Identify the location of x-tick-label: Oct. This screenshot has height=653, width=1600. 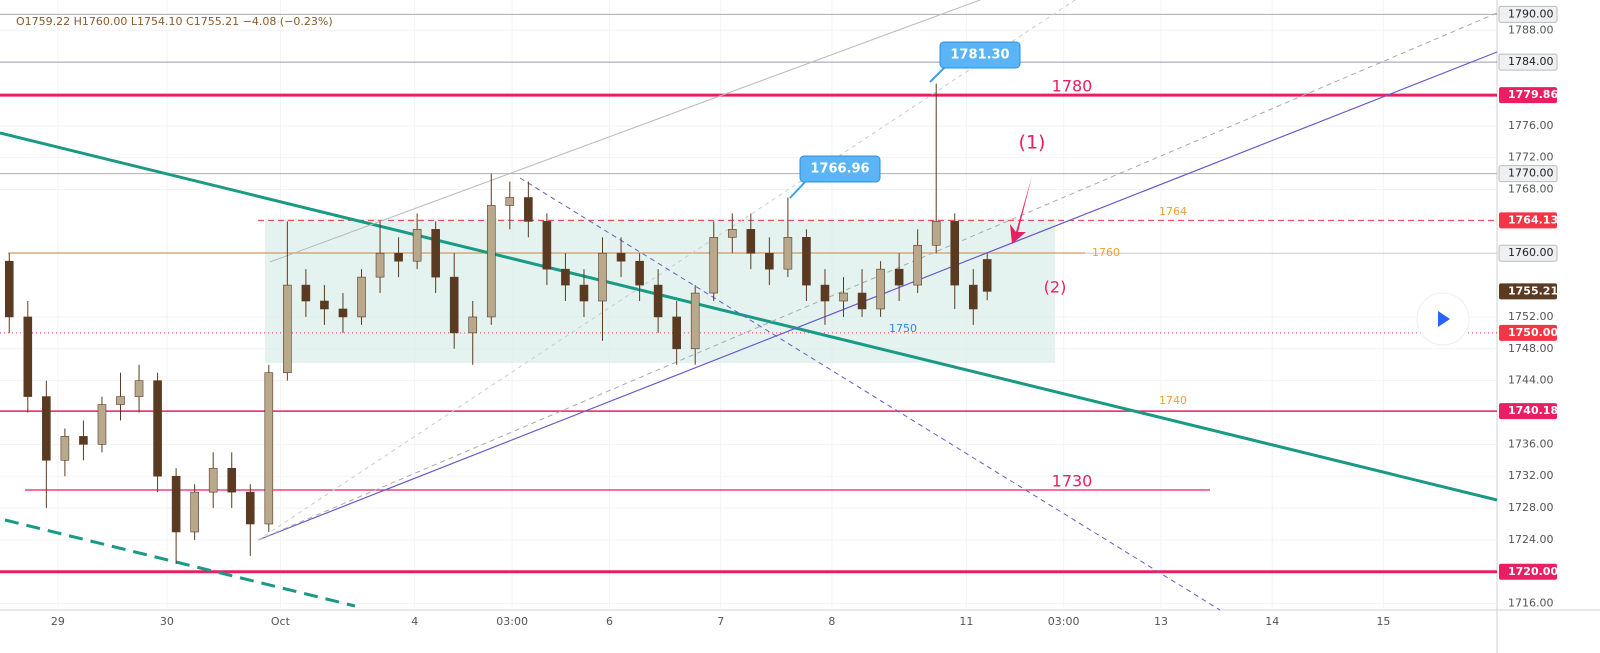
(281, 621).